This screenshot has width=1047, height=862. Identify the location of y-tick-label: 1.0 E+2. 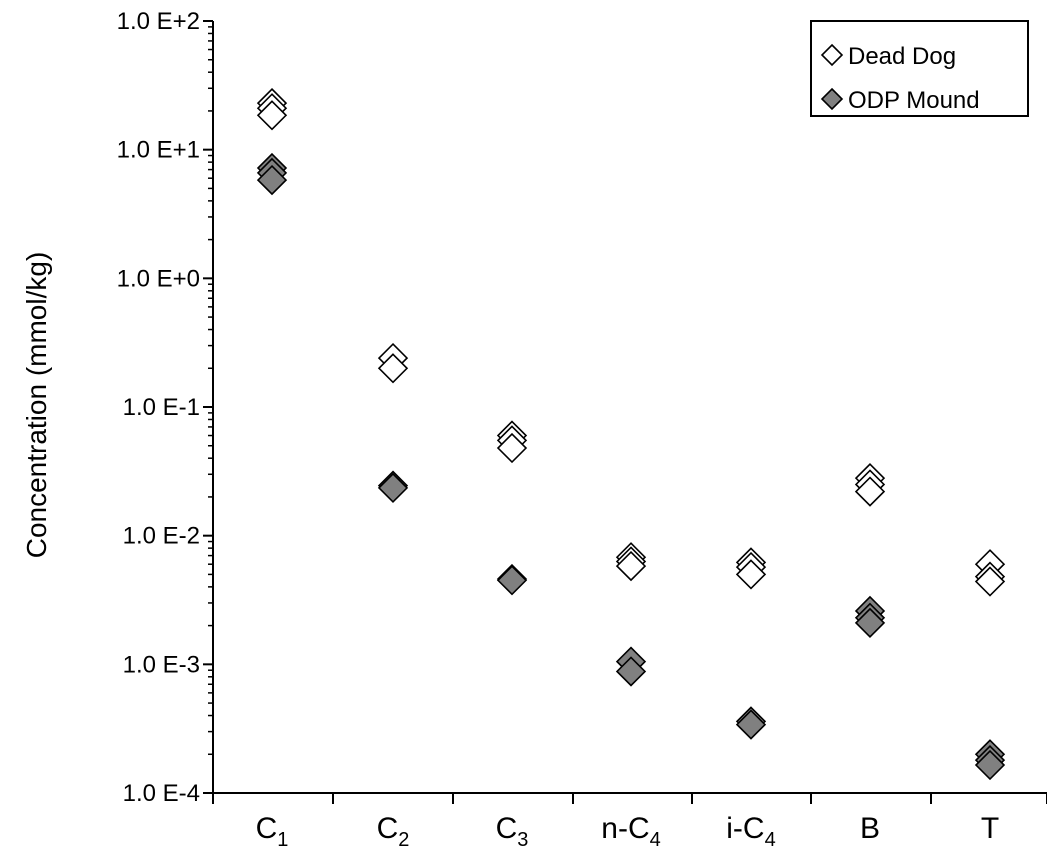
(158, 21).